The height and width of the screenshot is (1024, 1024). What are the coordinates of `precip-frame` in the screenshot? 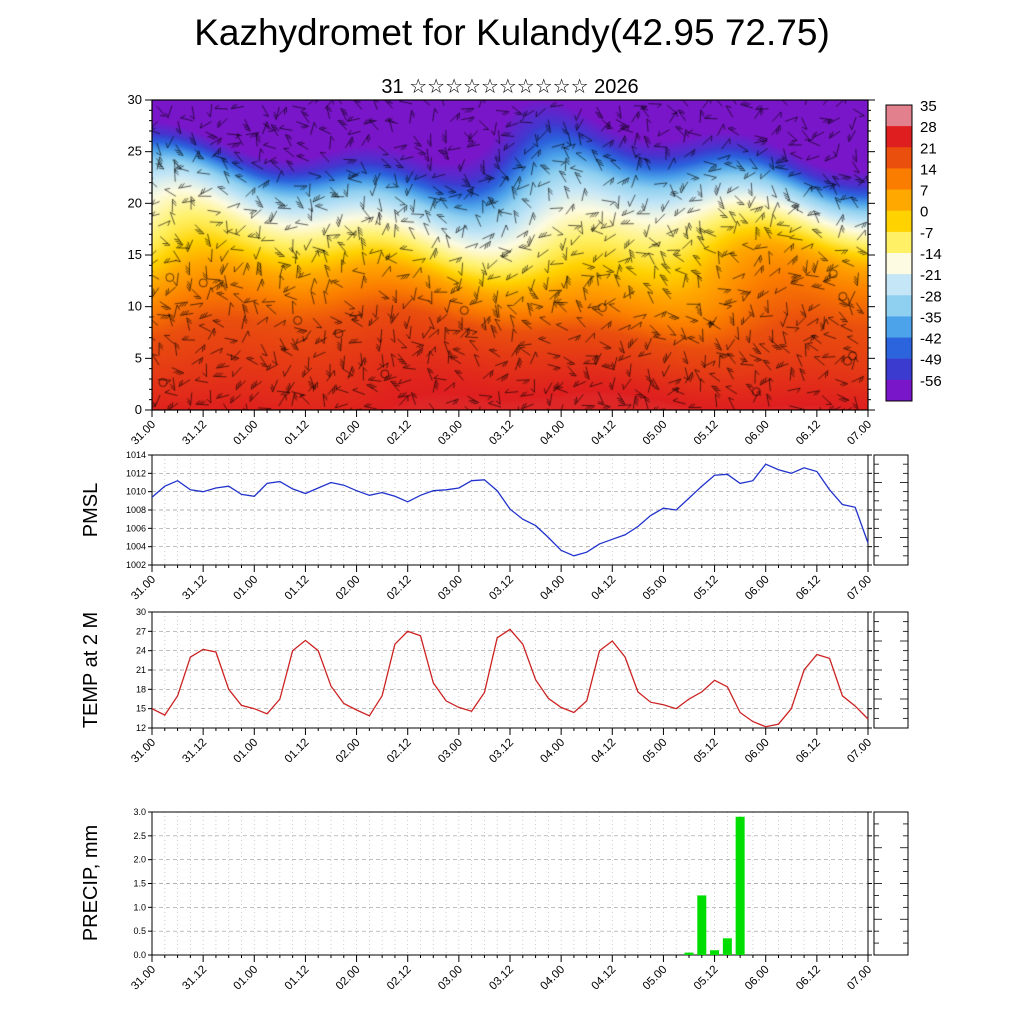 It's located at (510, 883).